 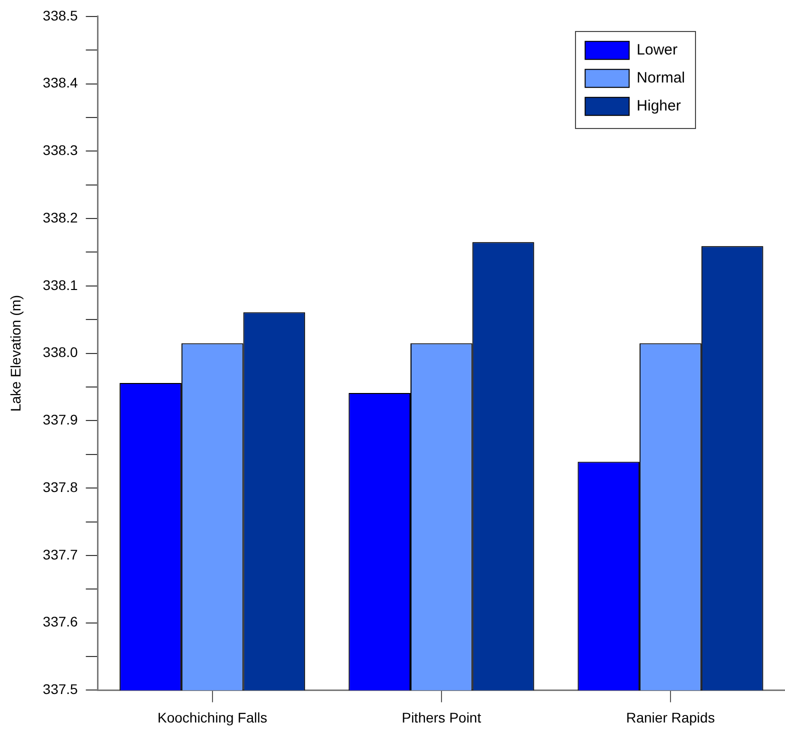 I want to click on y-tick-label: 338.4, so click(x=60, y=82).